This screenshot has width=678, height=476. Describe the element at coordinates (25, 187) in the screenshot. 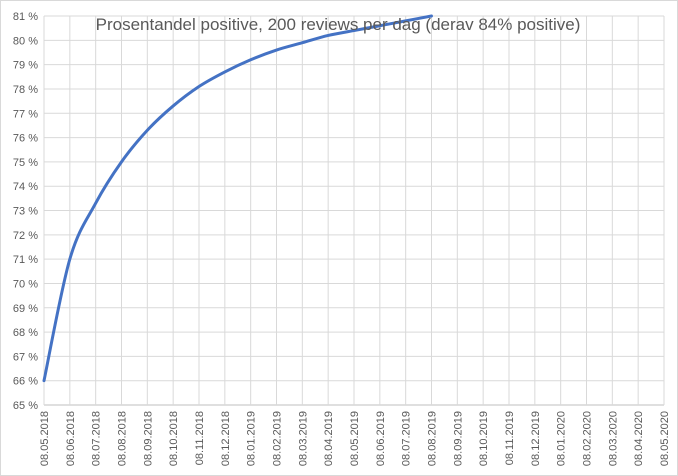

I see `y-tick-label: 74 %` at that location.